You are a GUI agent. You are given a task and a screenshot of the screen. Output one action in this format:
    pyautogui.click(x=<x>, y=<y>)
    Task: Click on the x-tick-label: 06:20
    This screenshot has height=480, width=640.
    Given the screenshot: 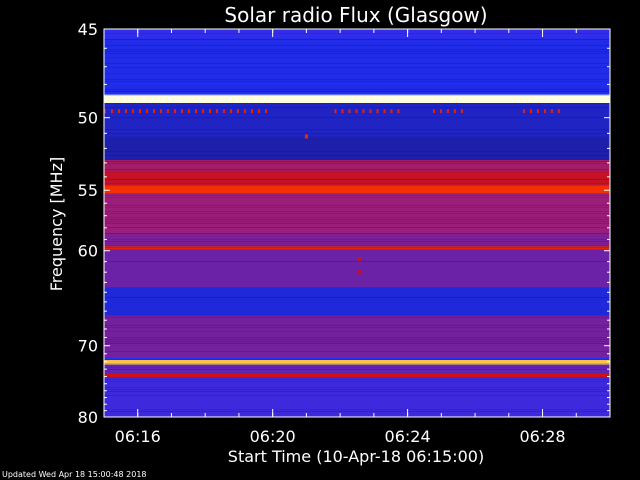 What is the action you would take?
    pyautogui.click(x=273, y=436)
    